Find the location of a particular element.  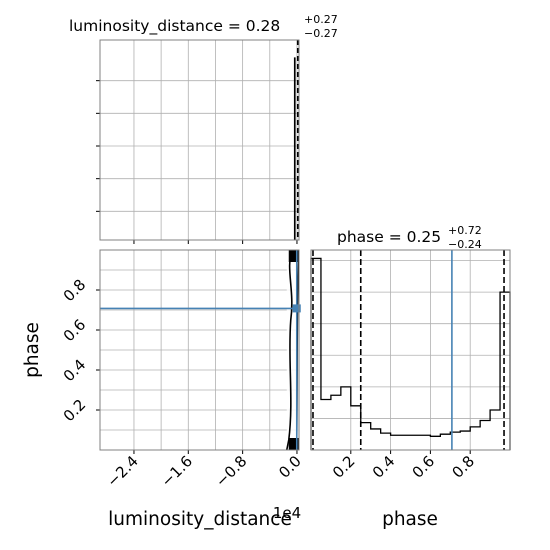

phase-xtick-label-3: 0.8 is located at coordinates (463, 467).